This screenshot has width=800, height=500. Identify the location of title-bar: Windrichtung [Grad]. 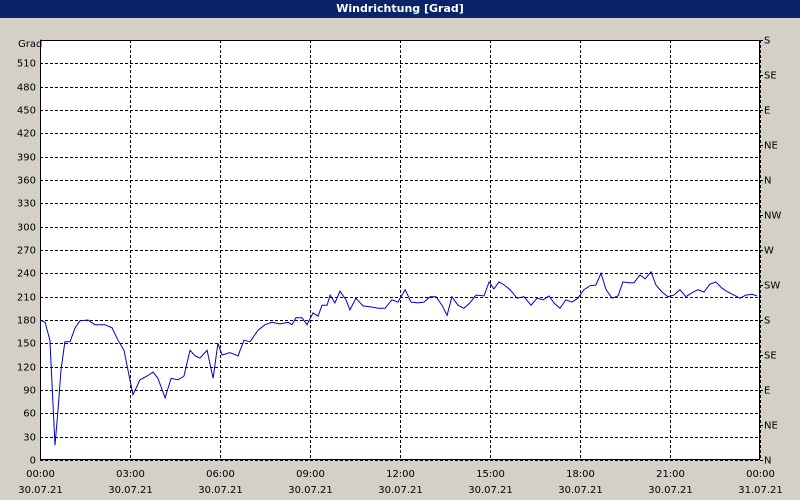
(400, 9).